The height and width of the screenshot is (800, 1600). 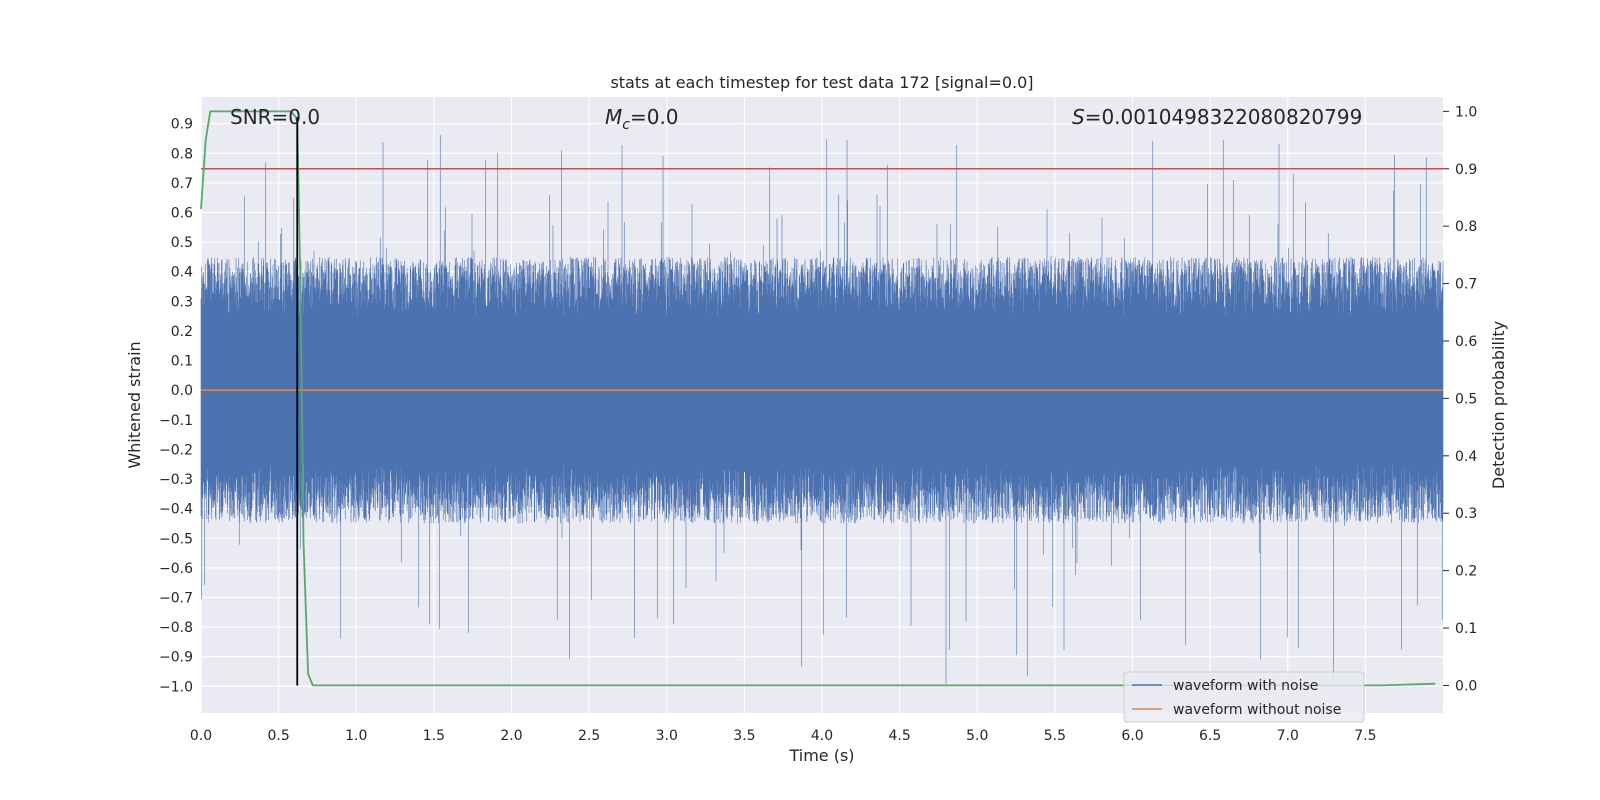 I want to click on x-tick-label: 5.0, so click(x=977, y=736).